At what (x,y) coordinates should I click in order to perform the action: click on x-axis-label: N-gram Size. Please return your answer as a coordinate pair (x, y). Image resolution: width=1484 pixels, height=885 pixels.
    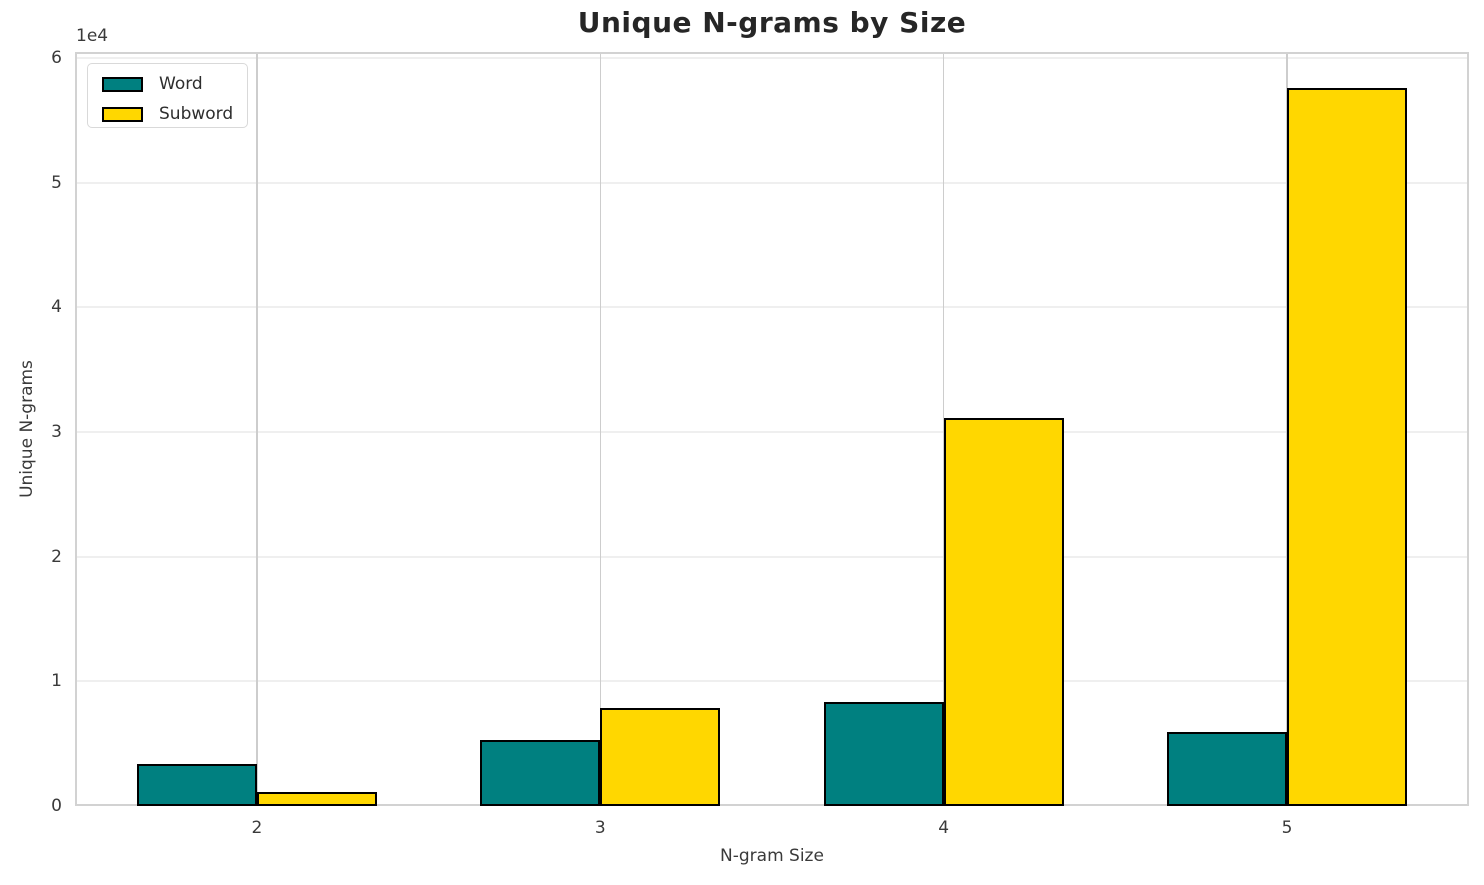
    Looking at the image, I should click on (772, 856).